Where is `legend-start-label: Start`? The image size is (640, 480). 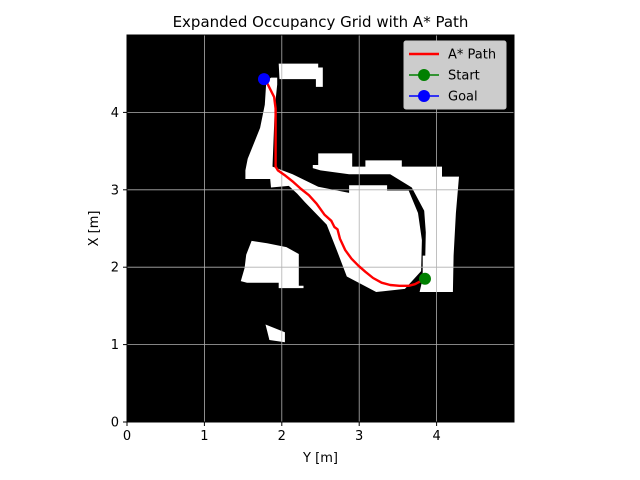
legend-start-label: Start is located at coordinates (464, 76).